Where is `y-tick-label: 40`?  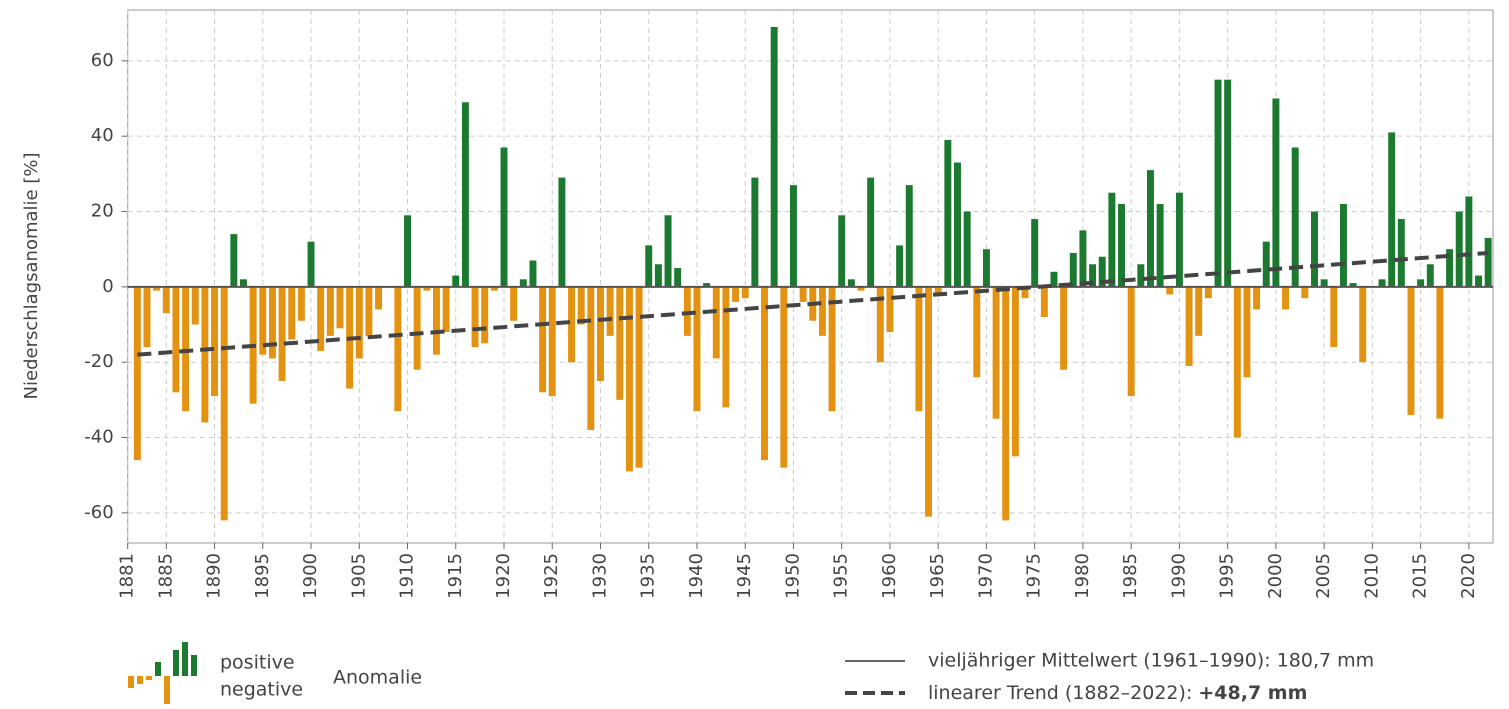
y-tick-label: 40 is located at coordinates (102, 135).